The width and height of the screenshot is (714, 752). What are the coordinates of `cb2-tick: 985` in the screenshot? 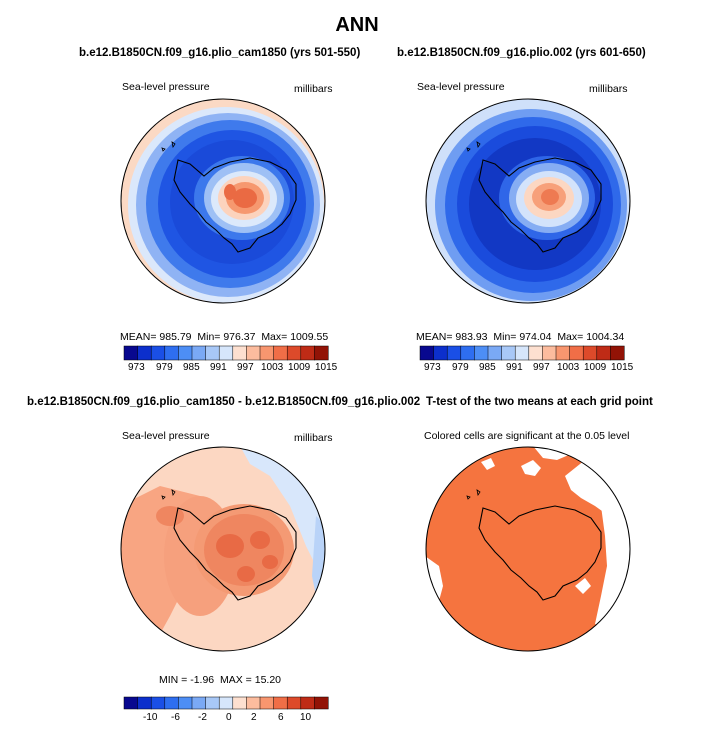 It's located at (487, 367).